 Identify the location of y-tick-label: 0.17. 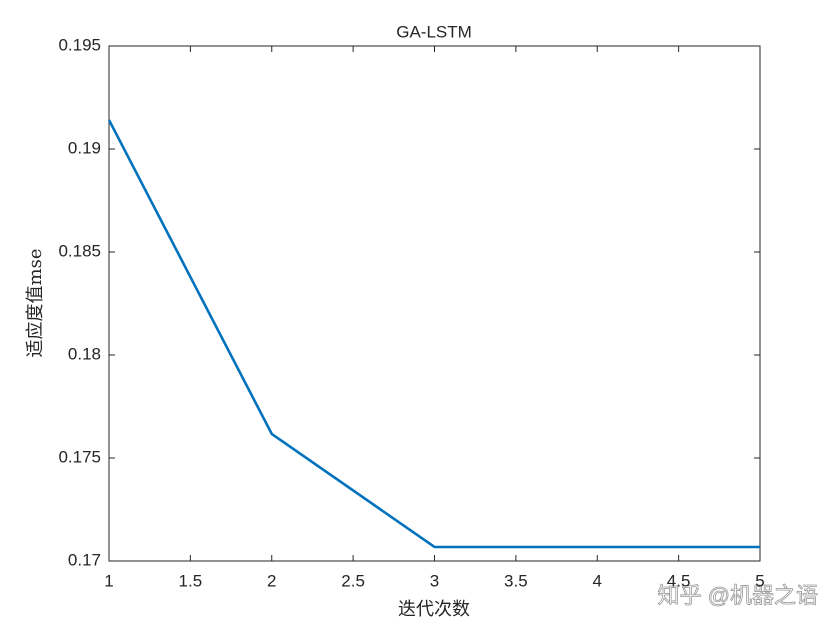
(84, 559).